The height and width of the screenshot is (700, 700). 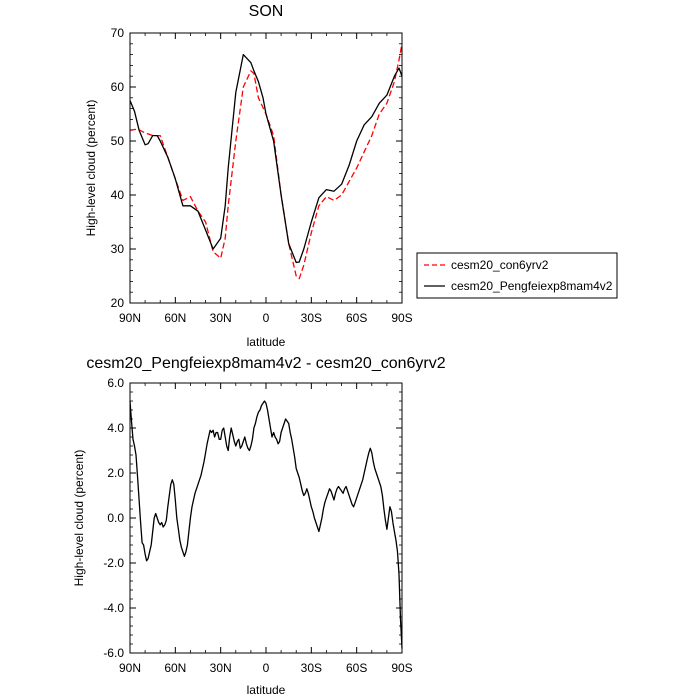 What do you see at coordinates (118, 141) in the screenshot?
I see `top-y-tick-label: 50` at bounding box center [118, 141].